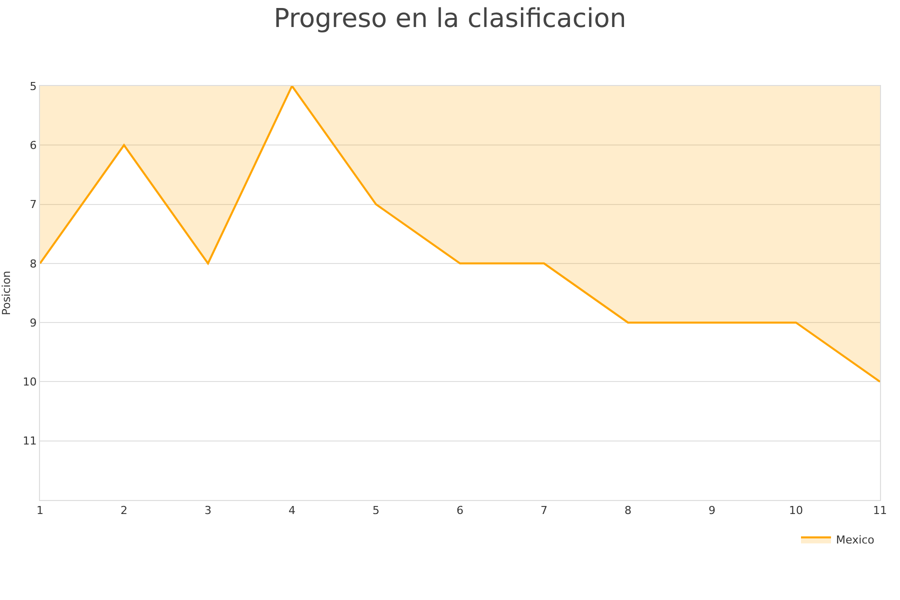 Image resolution: width=900 pixels, height=600 pixels. What do you see at coordinates (6, 293) in the screenshot?
I see `y-axis-title: Posicion` at bounding box center [6, 293].